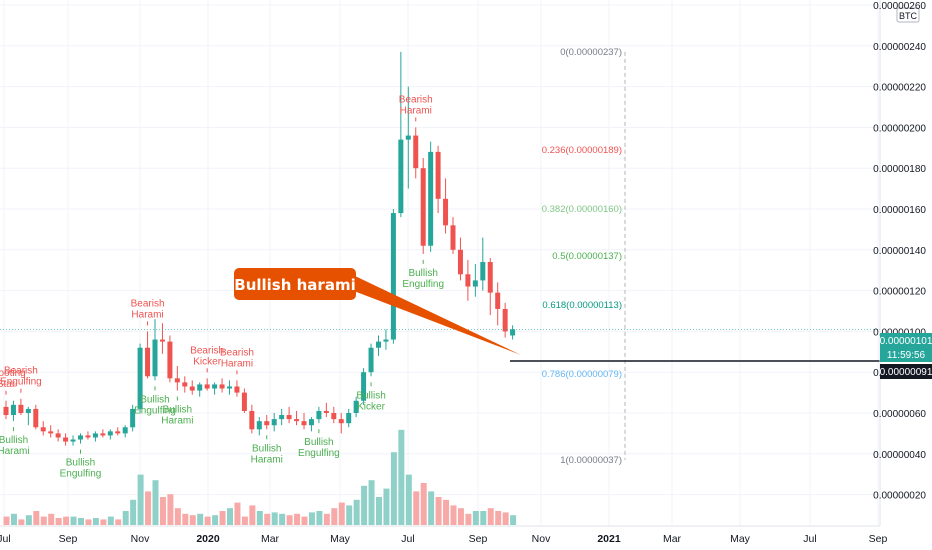 The image size is (932, 550). Describe the element at coordinates (908, 15) in the screenshot. I see `currency-badge` at that location.